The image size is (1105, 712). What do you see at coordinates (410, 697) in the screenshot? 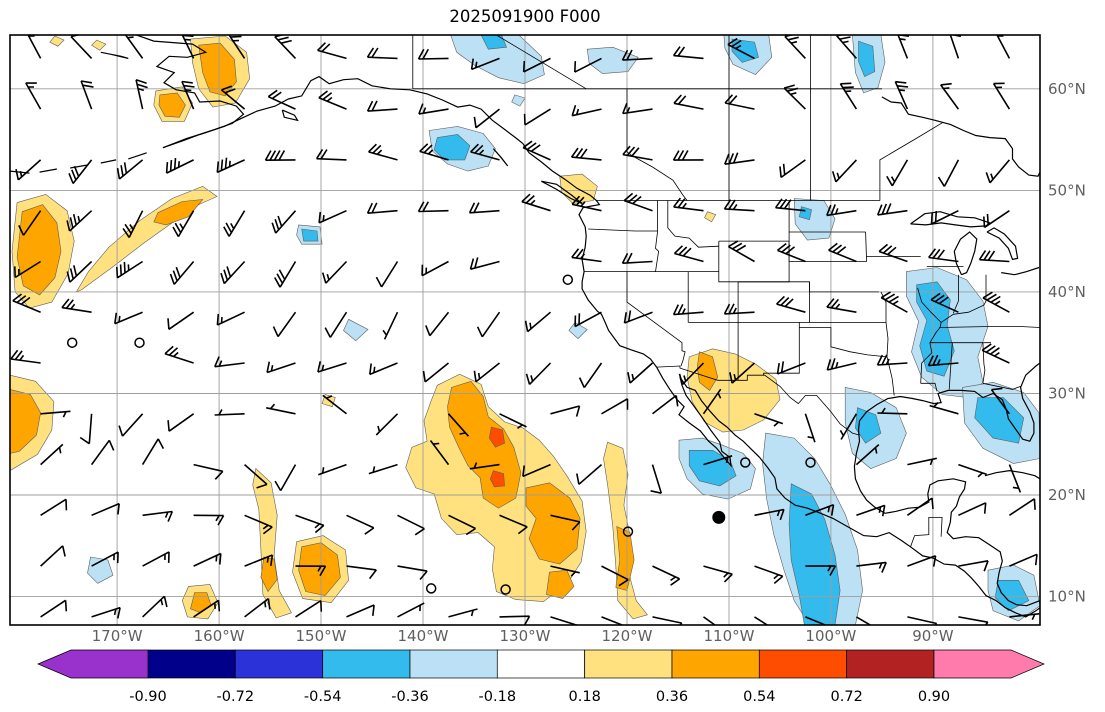
I see `colorbar-tick-label: -0.36` at bounding box center [410, 697].